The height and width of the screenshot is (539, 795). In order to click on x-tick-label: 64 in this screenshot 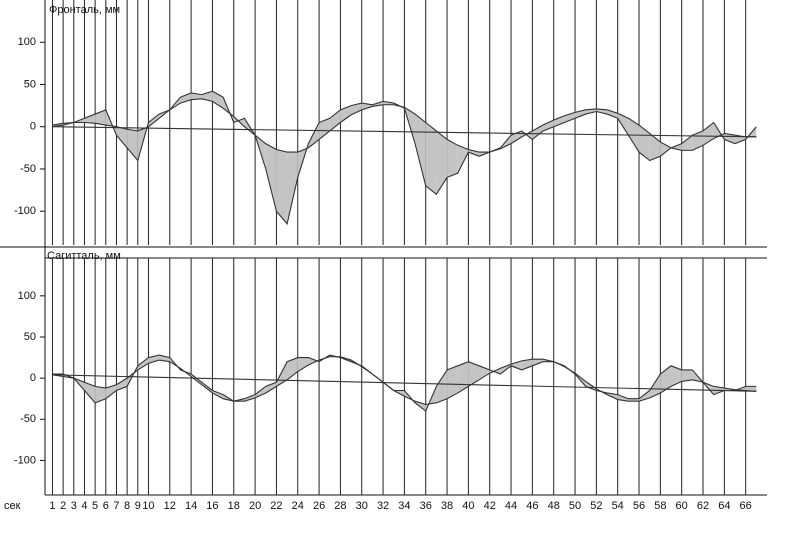, I will do `click(724, 506)`.